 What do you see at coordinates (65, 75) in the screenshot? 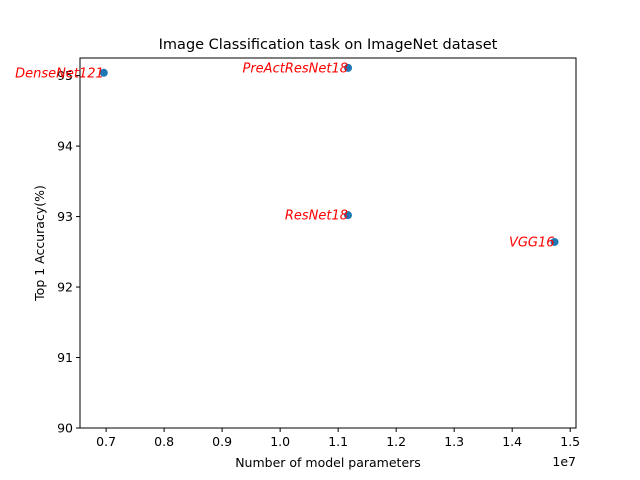
I see `y-tick-label: 95` at bounding box center [65, 75].